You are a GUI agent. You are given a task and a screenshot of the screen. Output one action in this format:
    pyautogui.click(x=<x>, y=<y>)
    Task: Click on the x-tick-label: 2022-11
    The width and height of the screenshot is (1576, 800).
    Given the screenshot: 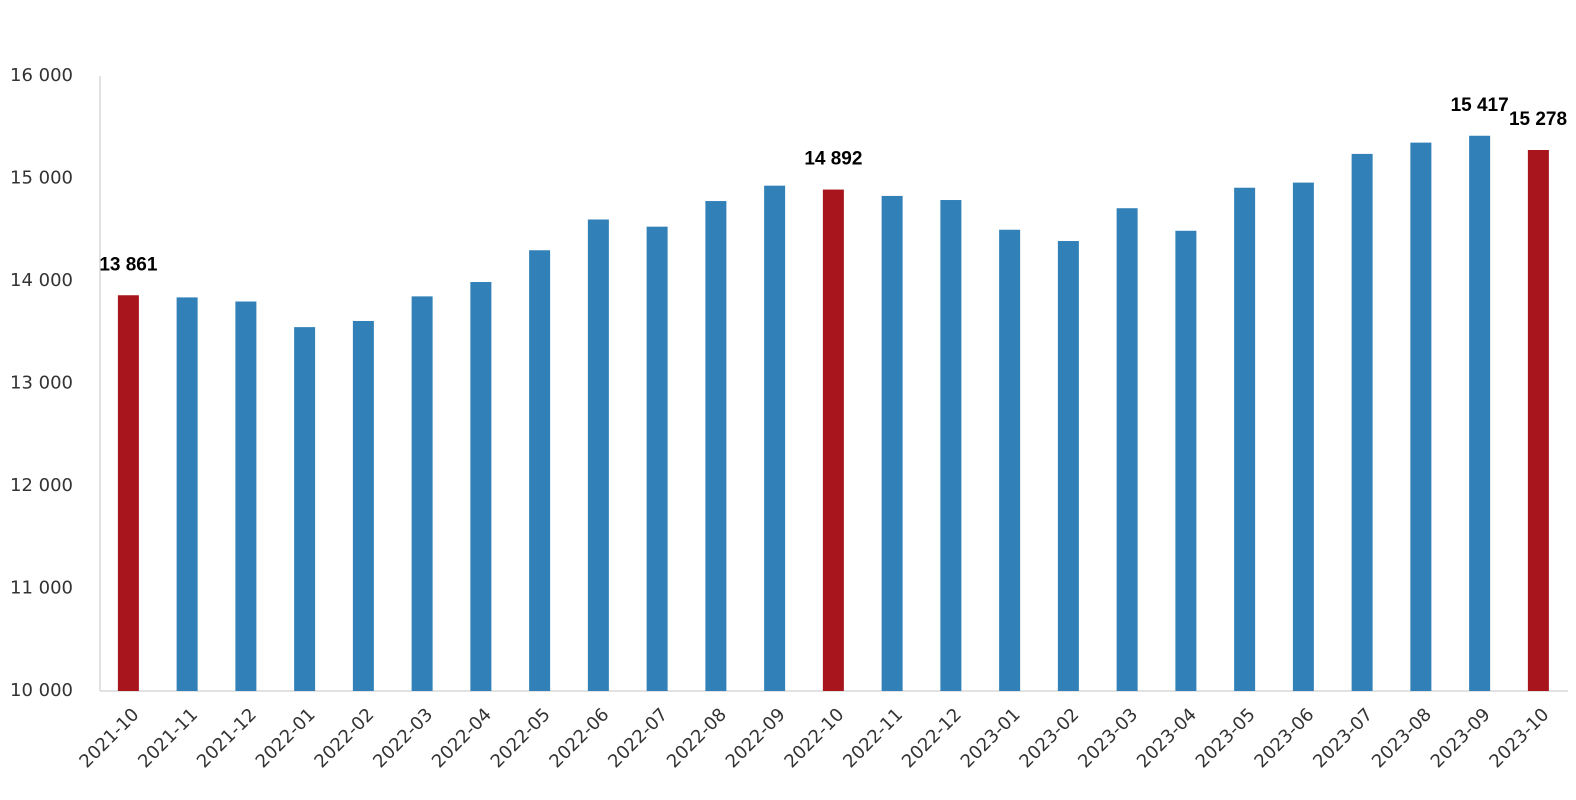 What is the action you would take?
    pyautogui.click(x=873, y=738)
    